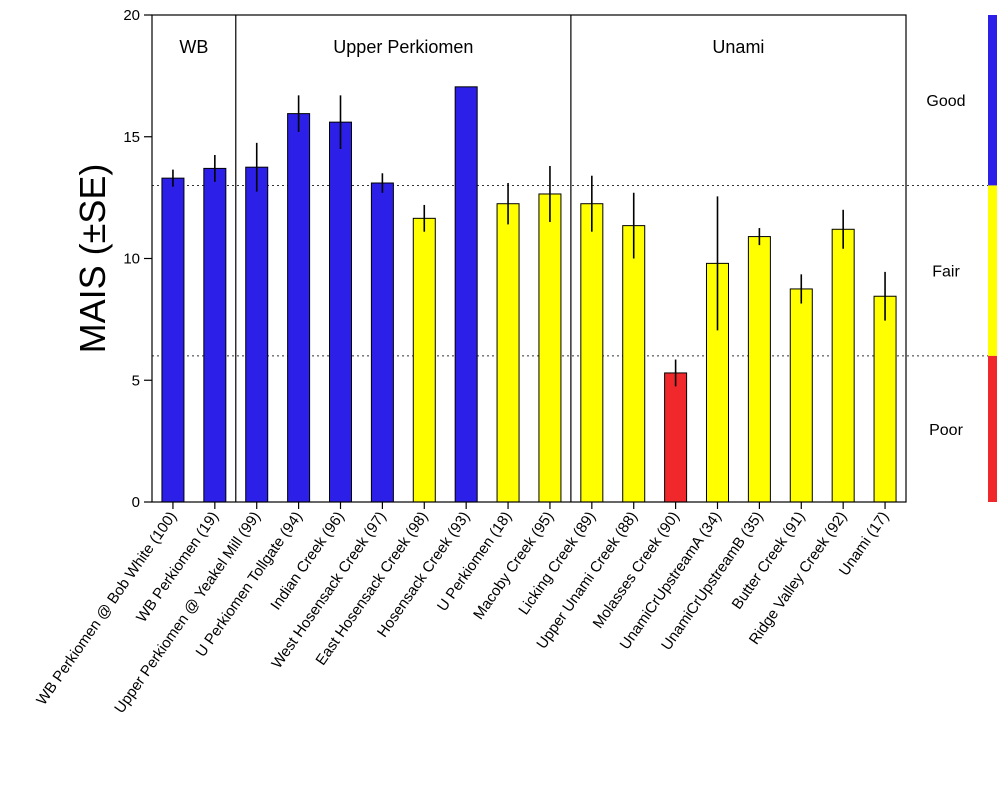 This screenshot has height=798, width=997. What do you see at coordinates (136, 502) in the screenshot?
I see `y-tick-label: 0` at bounding box center [136, 502].